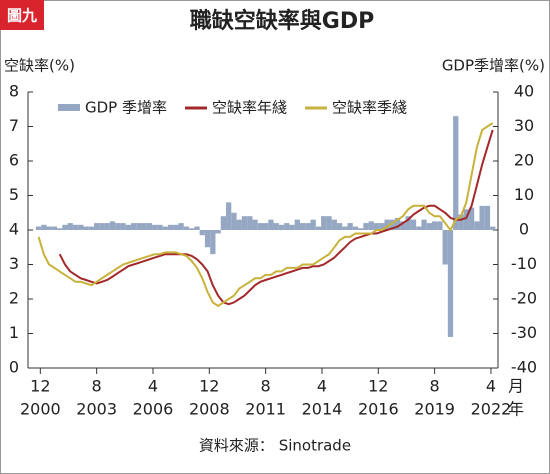 The image size is (550, 474). I want to click on source: 資料來源： Sinotrade, so click(275, 446).